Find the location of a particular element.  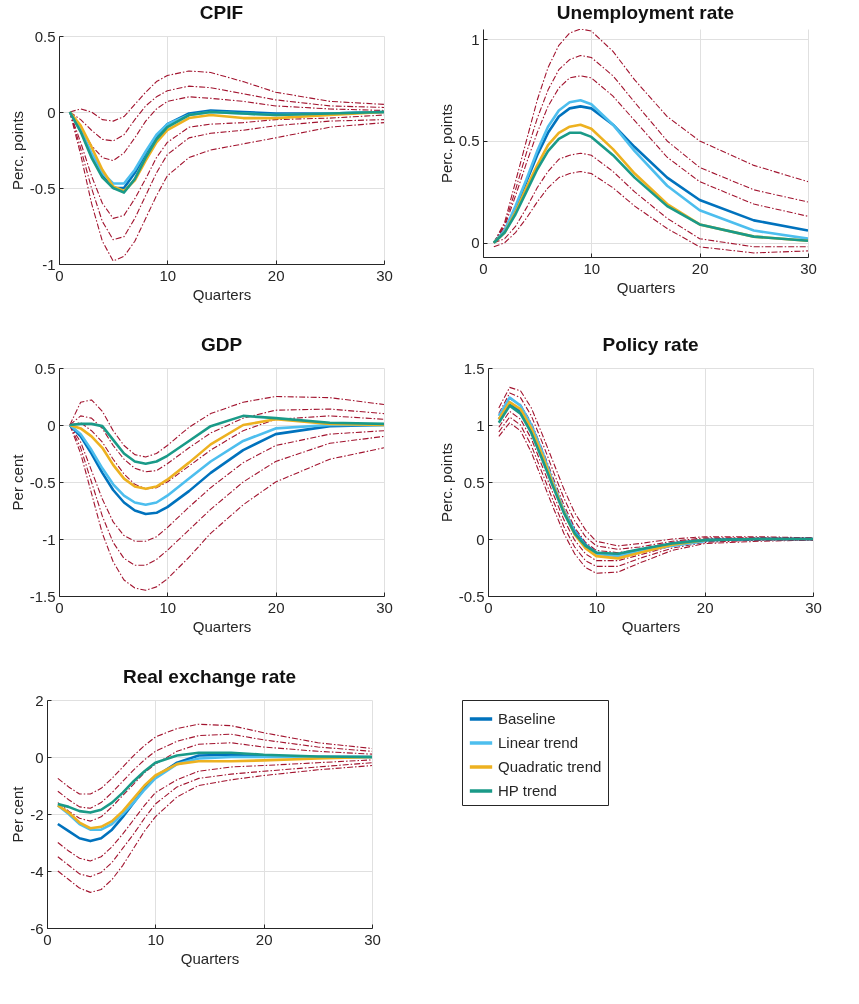

chart-title: CPIF is located at coordinates (221, 12).